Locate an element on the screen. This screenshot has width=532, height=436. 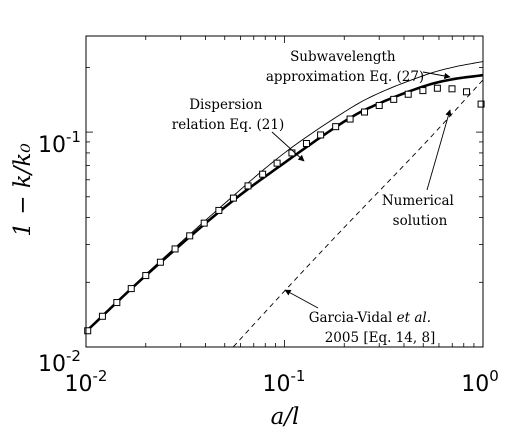
x-tick-label: 10⁻² is located at coordinates (86, 382).